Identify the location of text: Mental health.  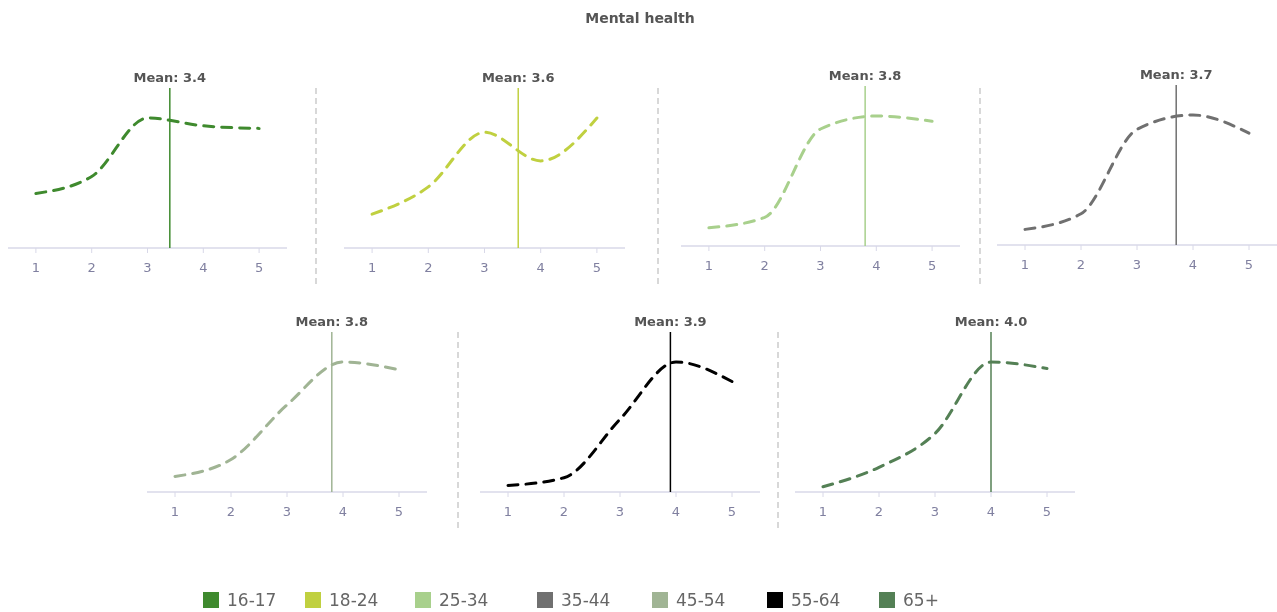
(640, 18).